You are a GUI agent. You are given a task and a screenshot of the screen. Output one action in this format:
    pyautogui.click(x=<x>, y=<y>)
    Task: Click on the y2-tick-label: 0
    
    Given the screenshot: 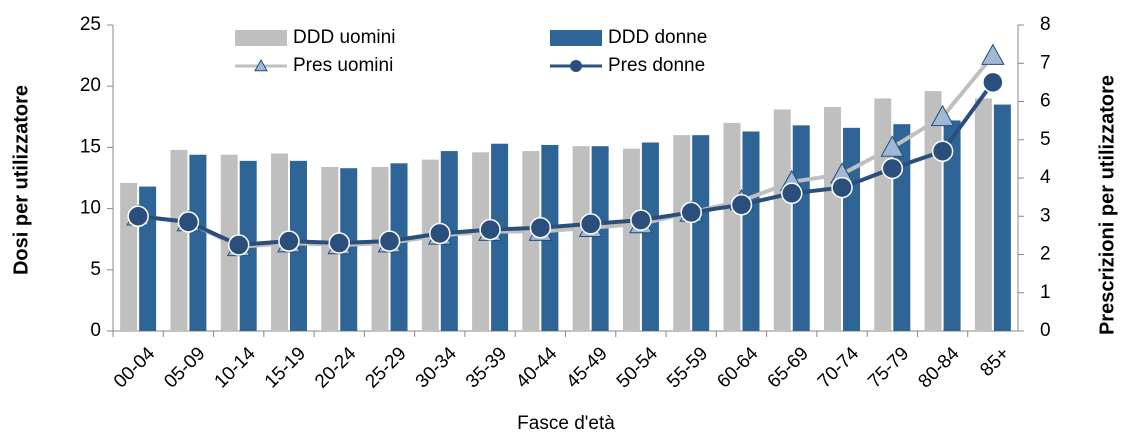 What is the action you would take?
    pyautogui.click(x=1045, y=330)
    